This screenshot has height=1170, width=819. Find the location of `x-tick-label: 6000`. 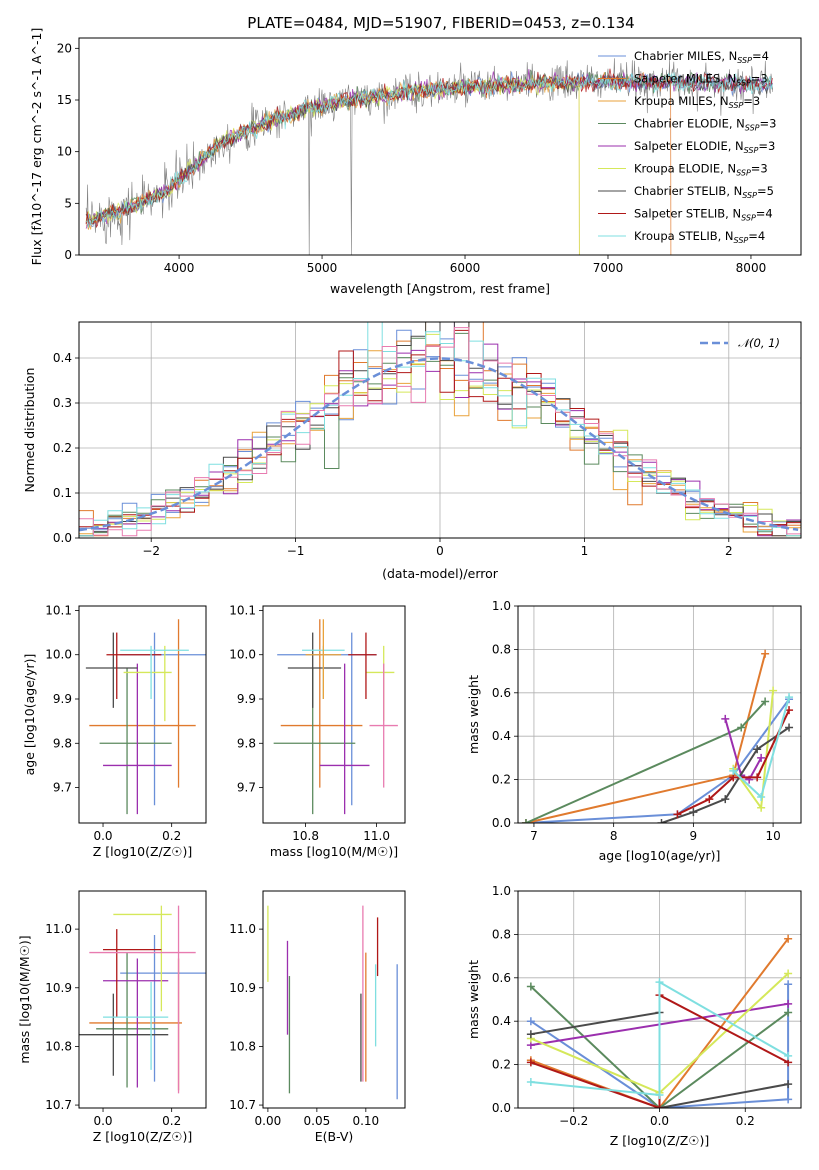

x-tick-label: 6000 is located at coordinates (465, 268).